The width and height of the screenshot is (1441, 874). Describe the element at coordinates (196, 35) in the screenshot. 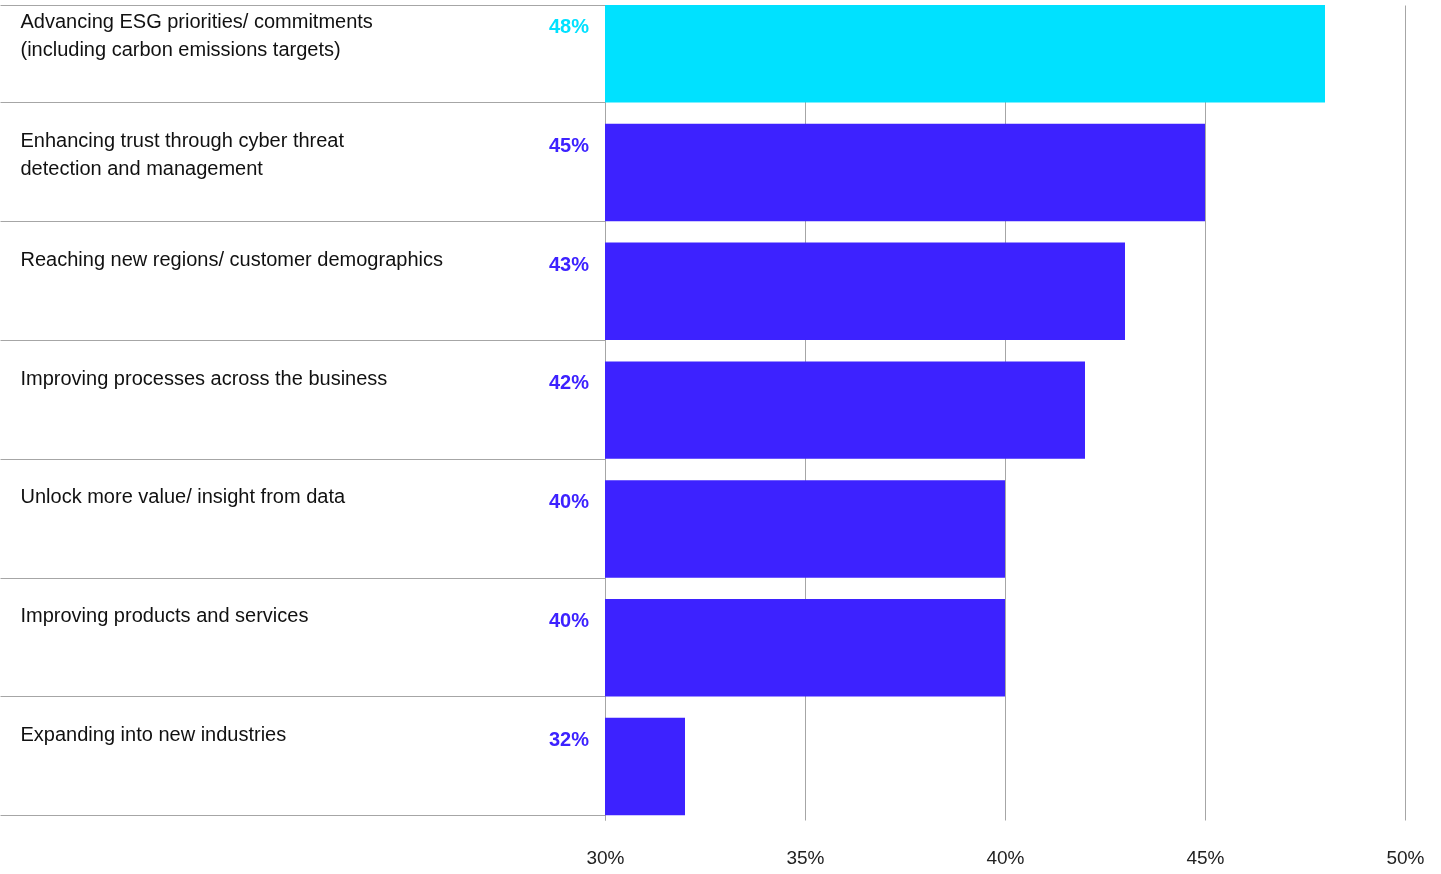

I see `y-tick-label: Advancing ESG priorities/ commitments (including carbon emissions targets)` at that location.